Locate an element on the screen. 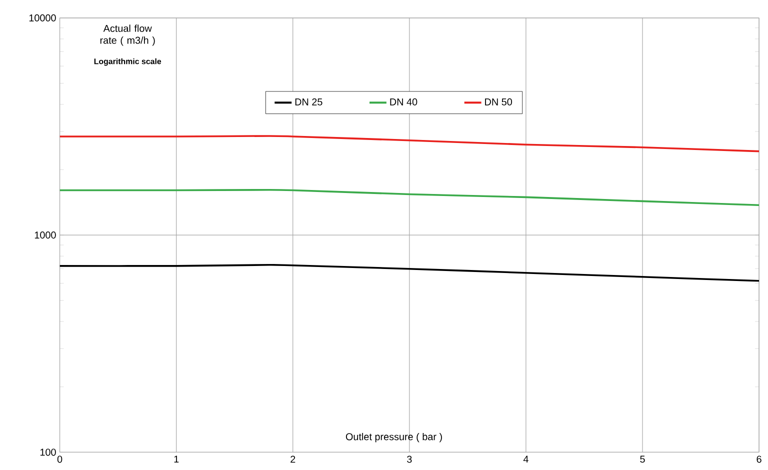 The image size is (768, 470). y-tick-label: 1000 is located at coordinates (45, 234).